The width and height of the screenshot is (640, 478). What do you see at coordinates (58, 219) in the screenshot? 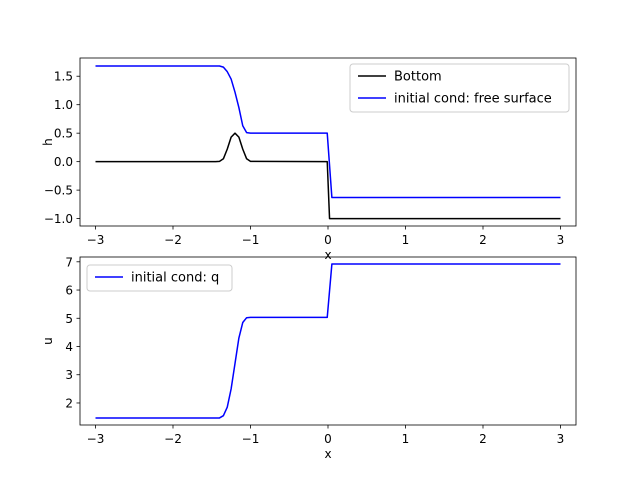
I see `y-tick-label: −1.0` at bounding box center [58, 219].